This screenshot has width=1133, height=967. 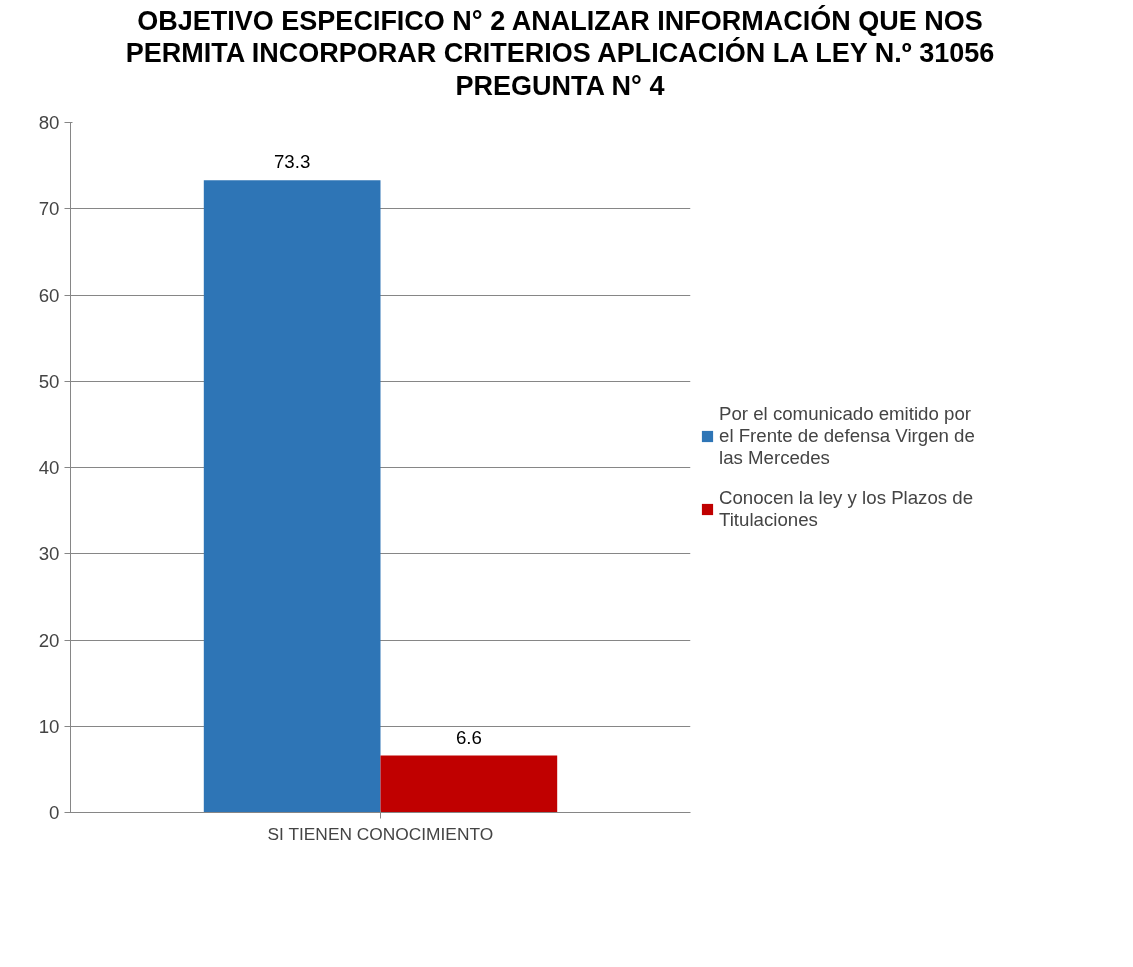 What do you see at coordinates (49, 468) in the screenshot?
I see `y-tick-label: 40` at bounding box center [49, 468].